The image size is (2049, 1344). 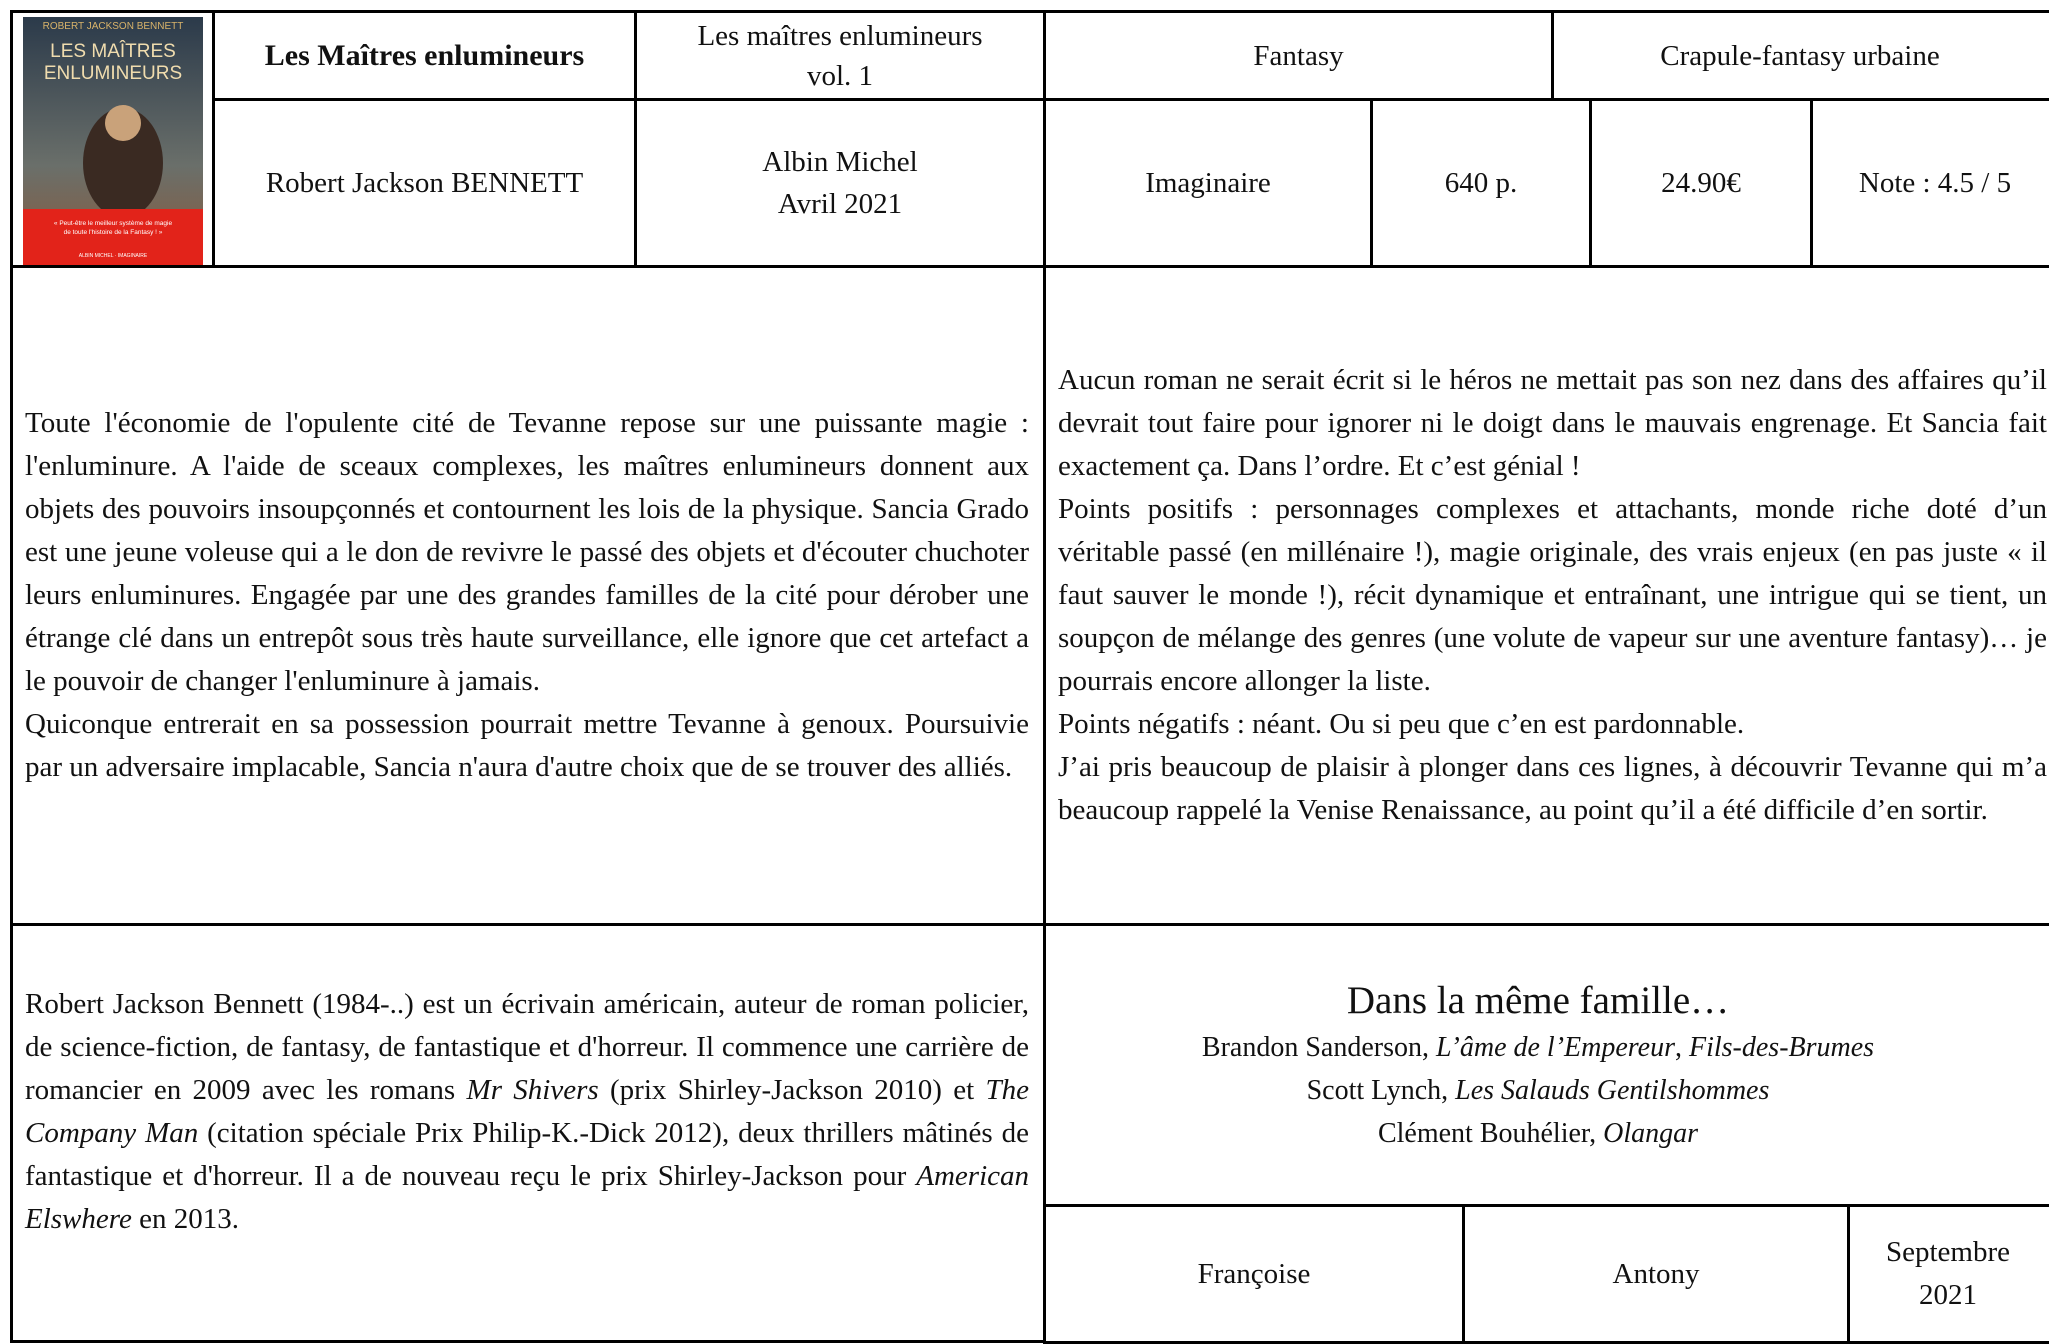 What do you see at coordinates (1318, 1047) in the screenshot?
I see `family-author: Brandon Sanderson,` at bounding box center [1318, 1047].